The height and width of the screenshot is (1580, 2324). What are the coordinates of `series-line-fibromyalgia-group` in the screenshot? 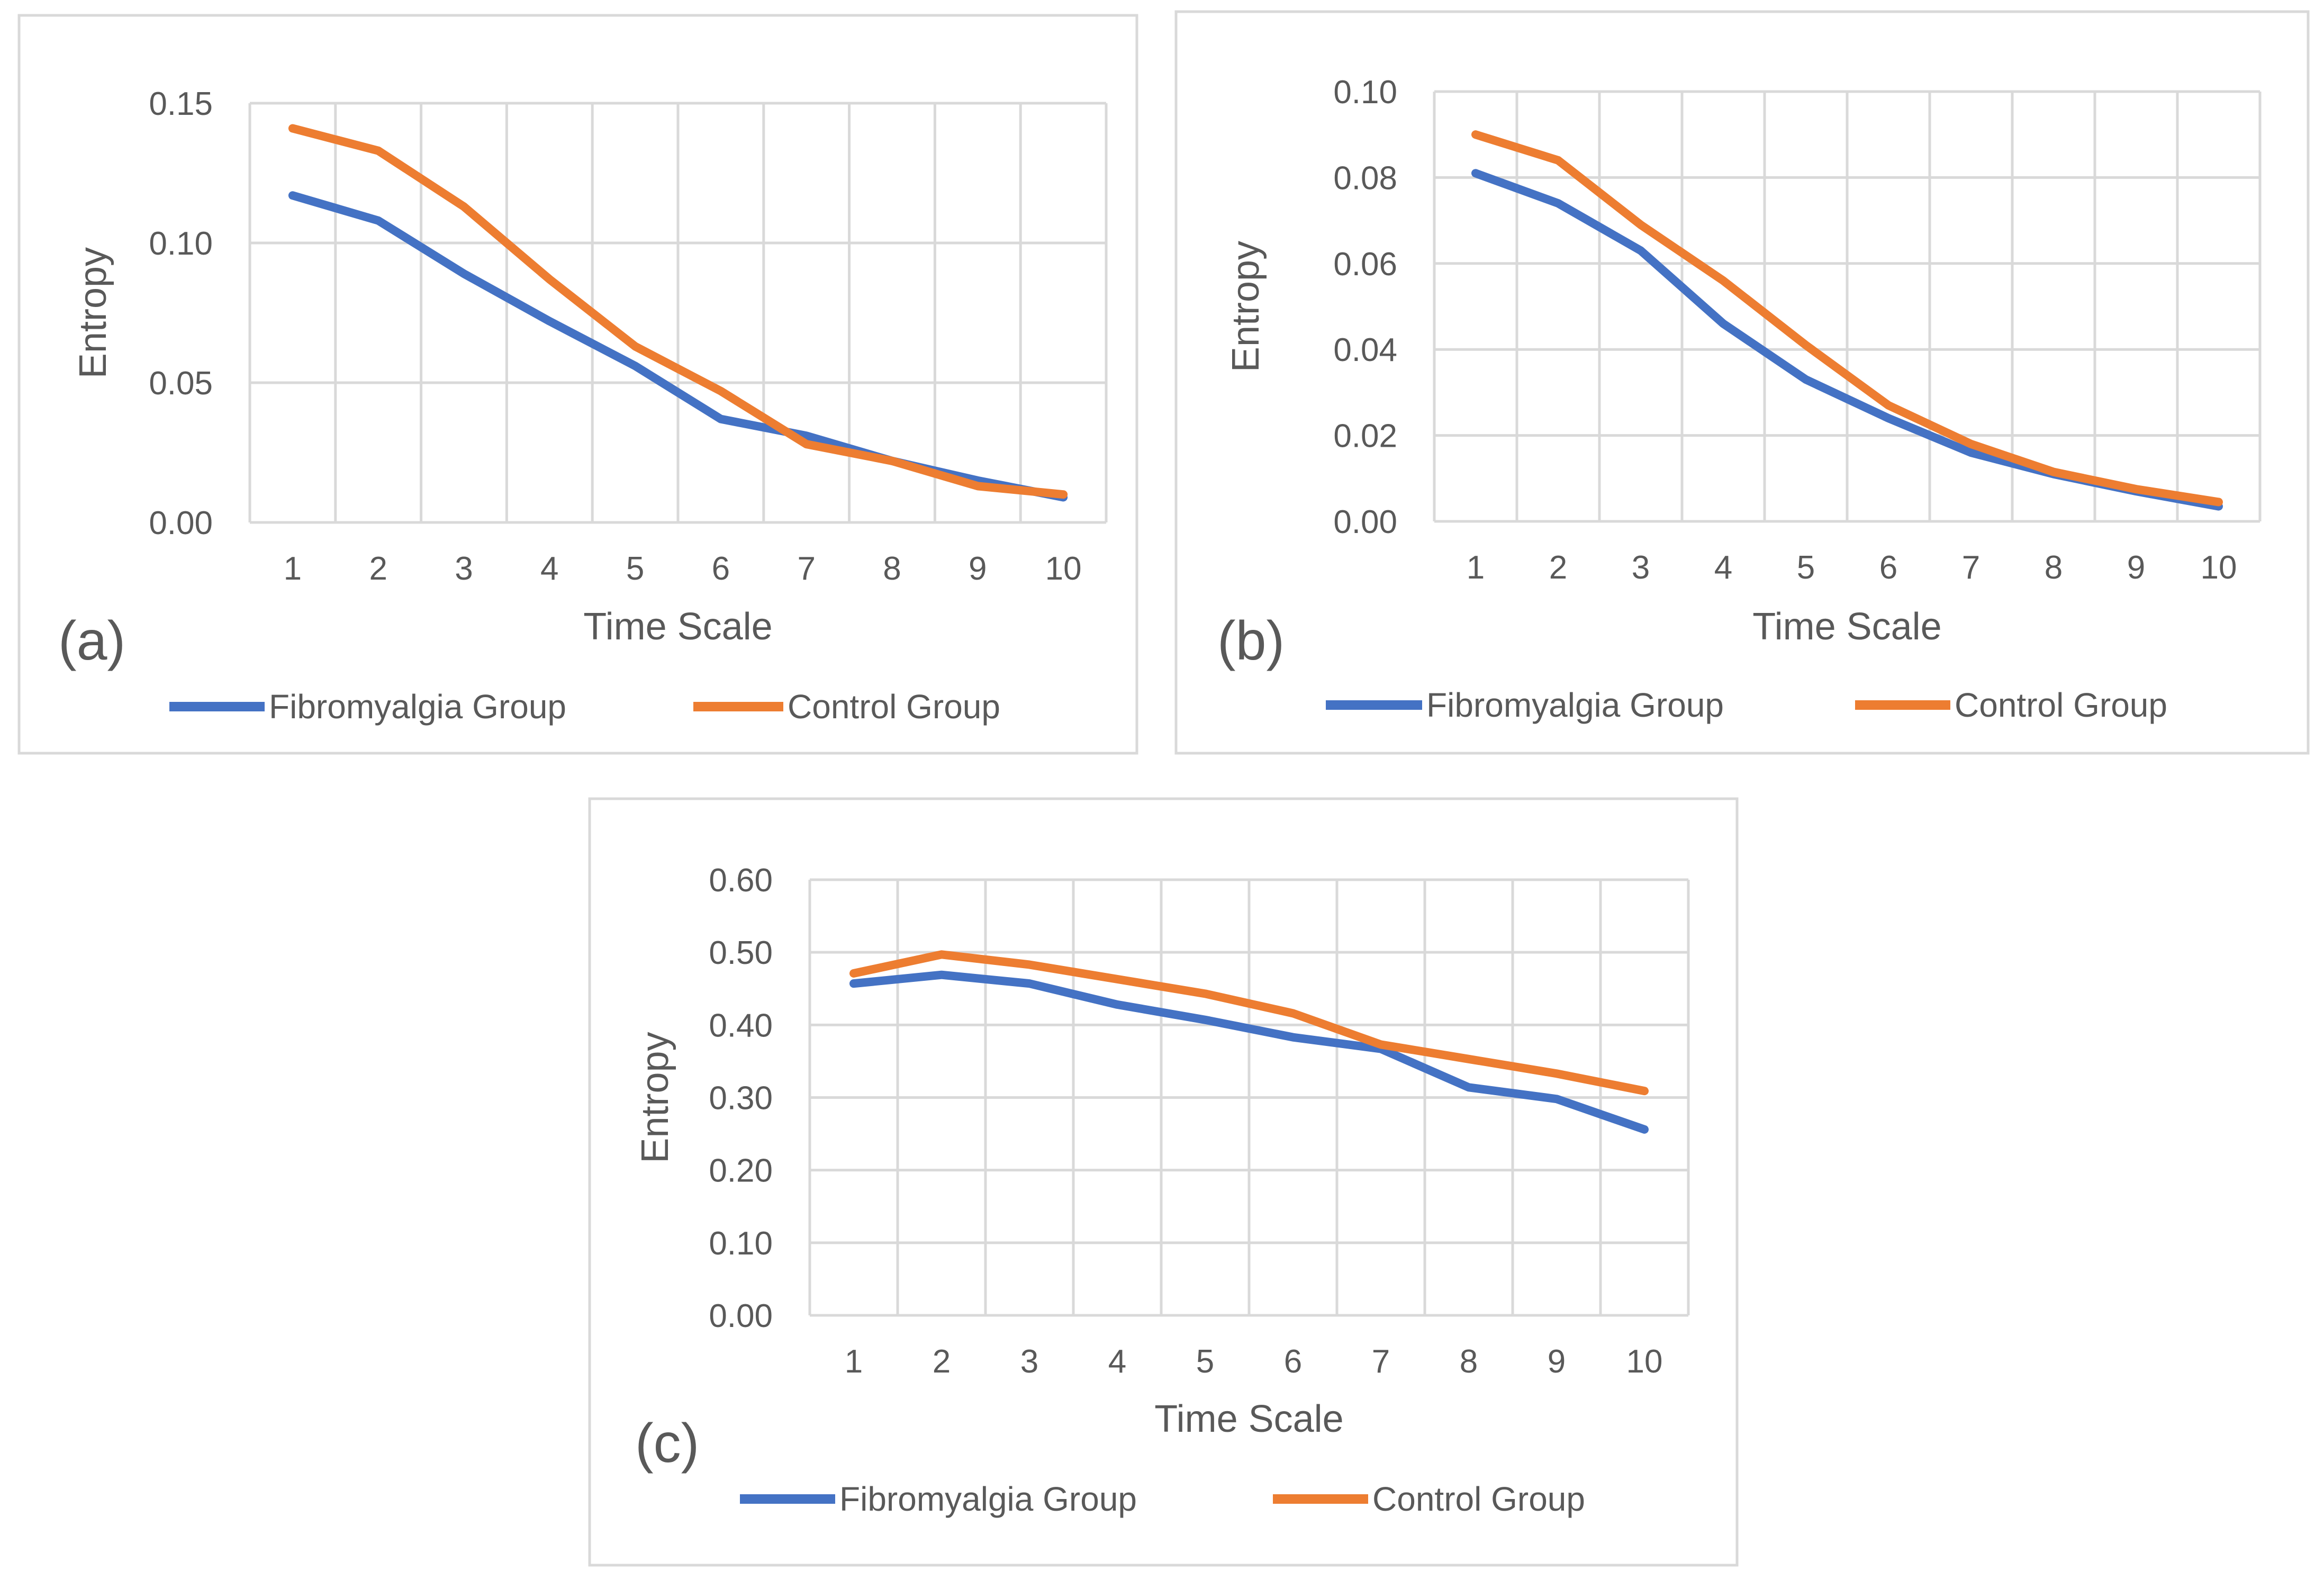 It's located at (1249, 1052).